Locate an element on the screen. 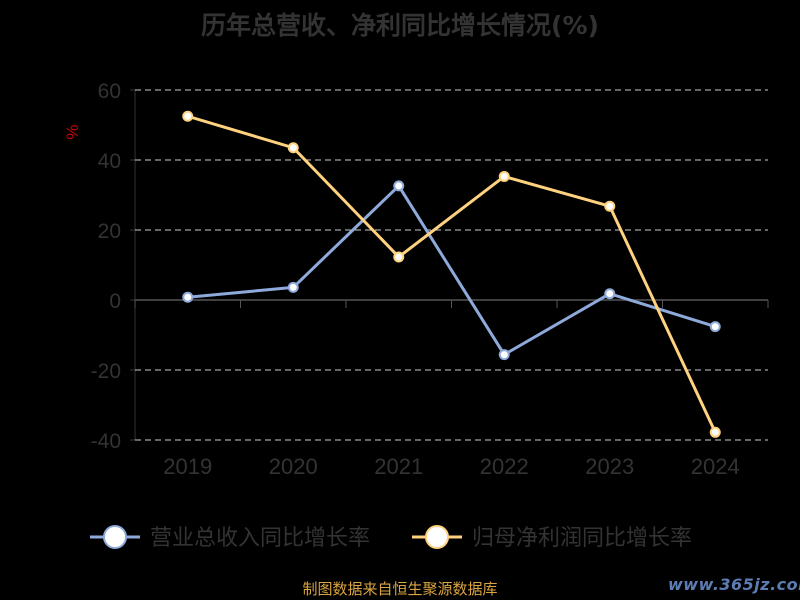 This screenshot has width=800, height=600. y-tick-label: -40 is located at coordinates (106, 441).